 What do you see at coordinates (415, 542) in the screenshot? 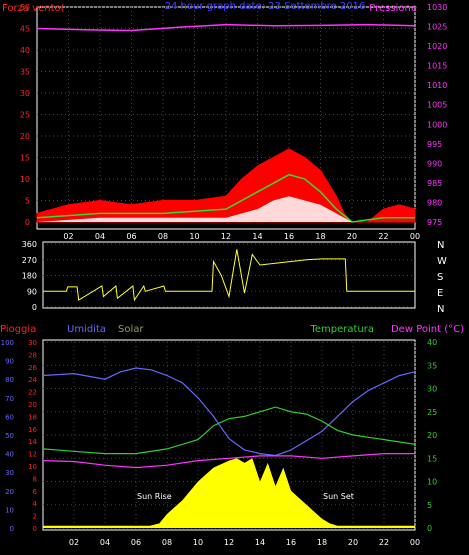
I see `climate-x-tick-label: 00` at bounding box center [415, 542].